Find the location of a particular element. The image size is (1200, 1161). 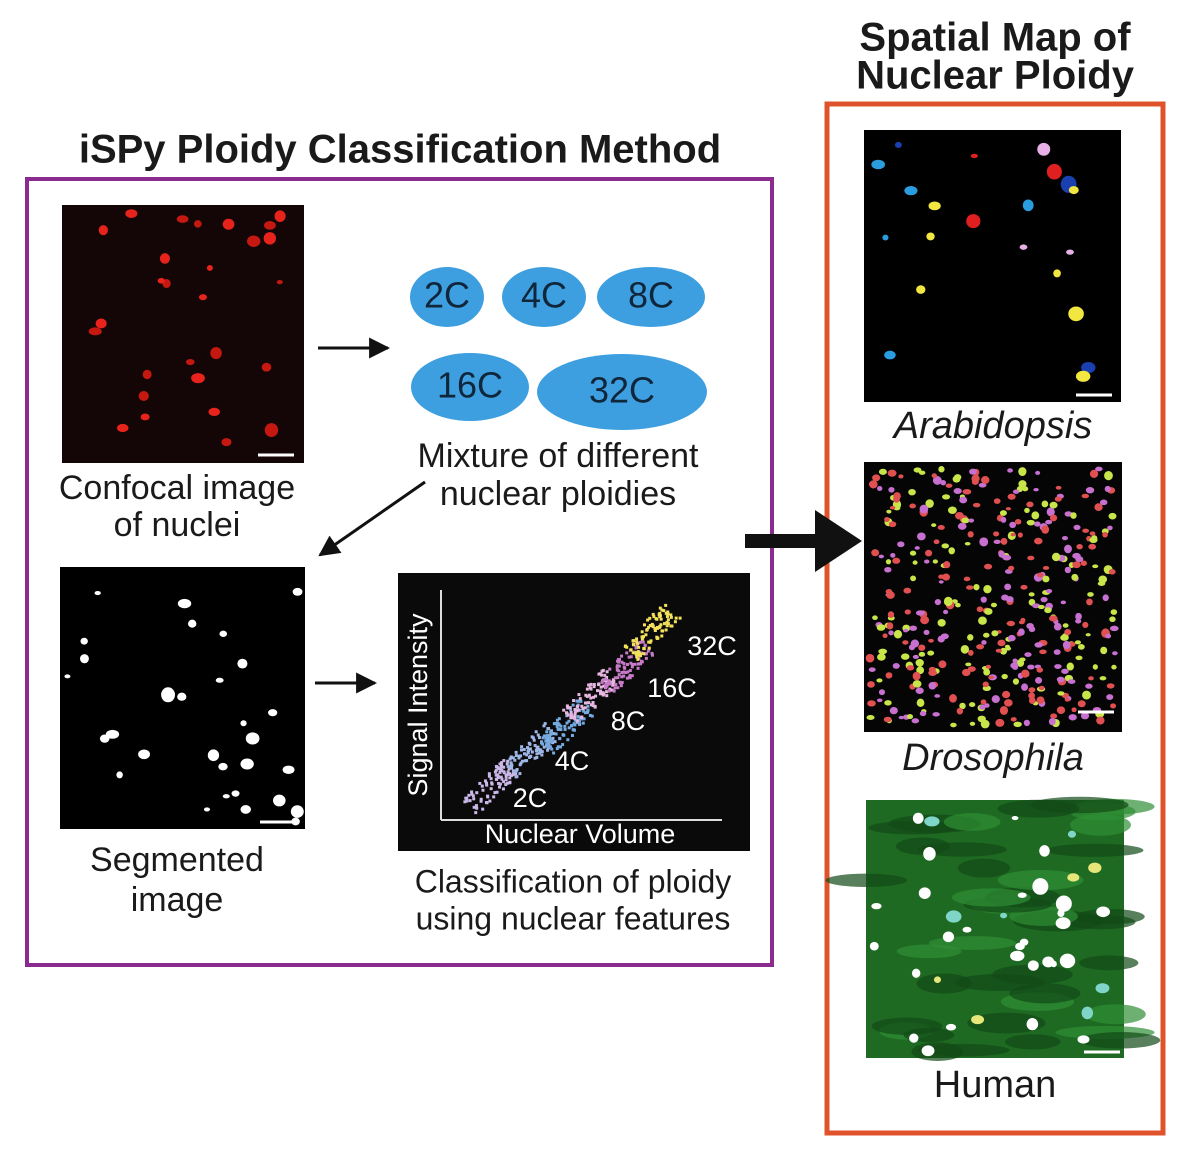

class-label: 2C is located at coordinates (530, 798).